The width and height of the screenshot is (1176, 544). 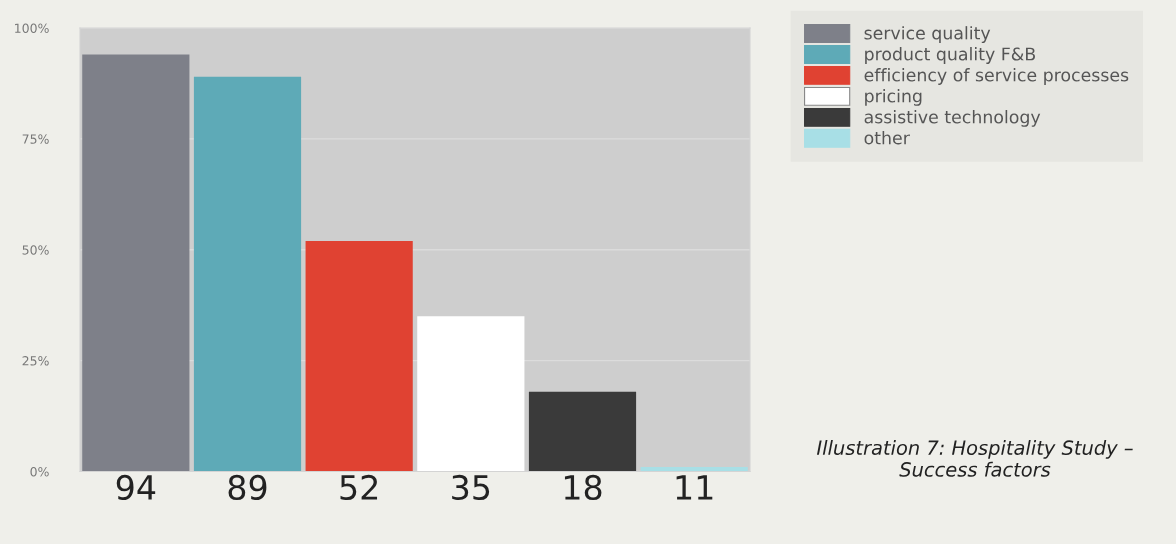 What do you see at coordinates (893, 97) in the screenshot?
I see `legend-label: pricing` at bounding box center [893, 97].